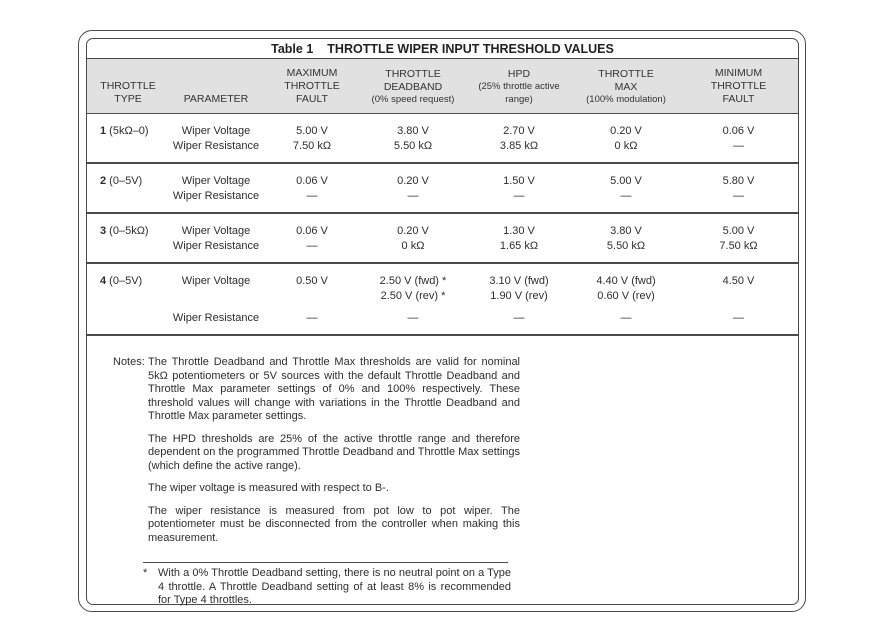  What do you see at coordinates (124, 131) in the screenshot?
I see `throttle-type-cell: 1 (5kΩ–0)` at bounding box center [124, 131].